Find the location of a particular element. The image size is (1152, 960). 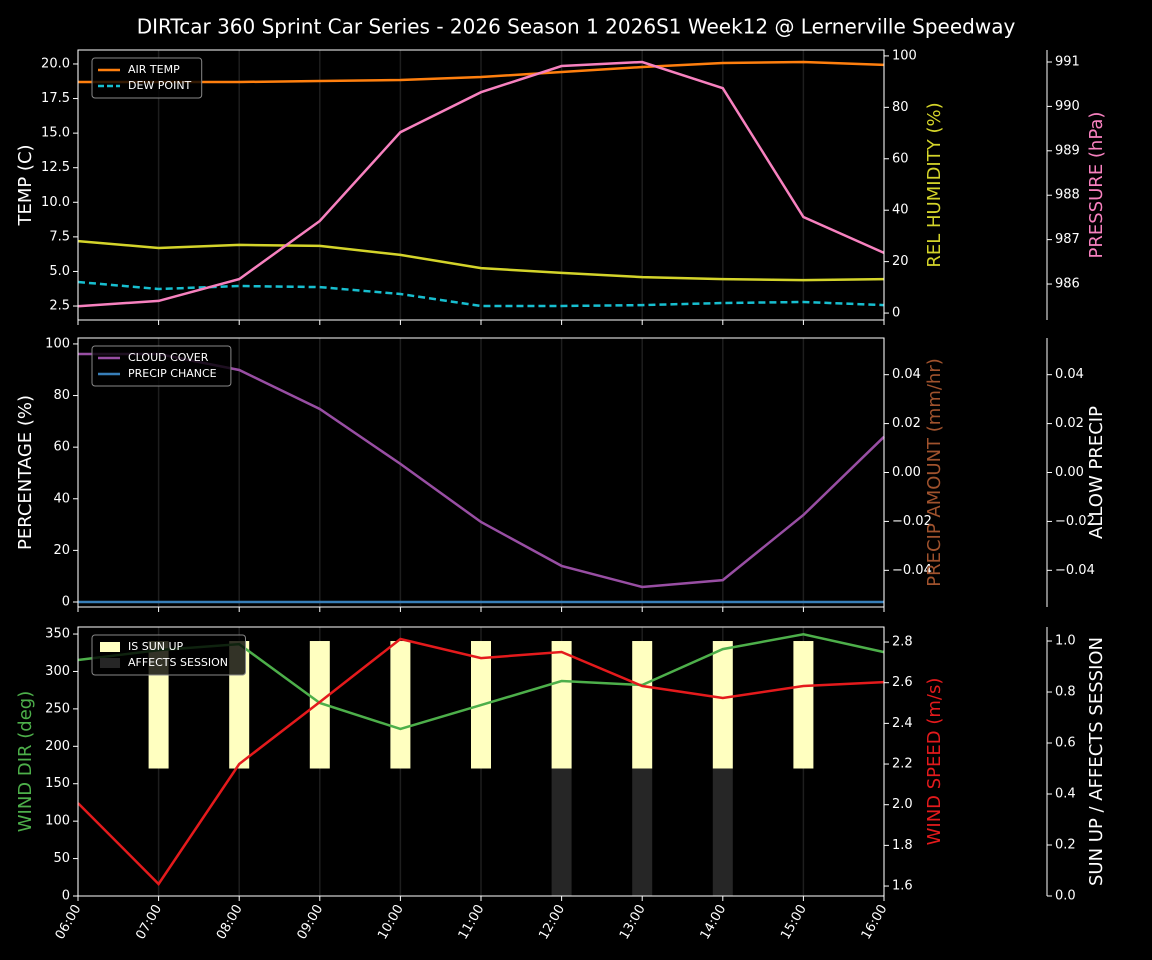

y-tick-label: 17.5 is located at coordinates (55, 98).